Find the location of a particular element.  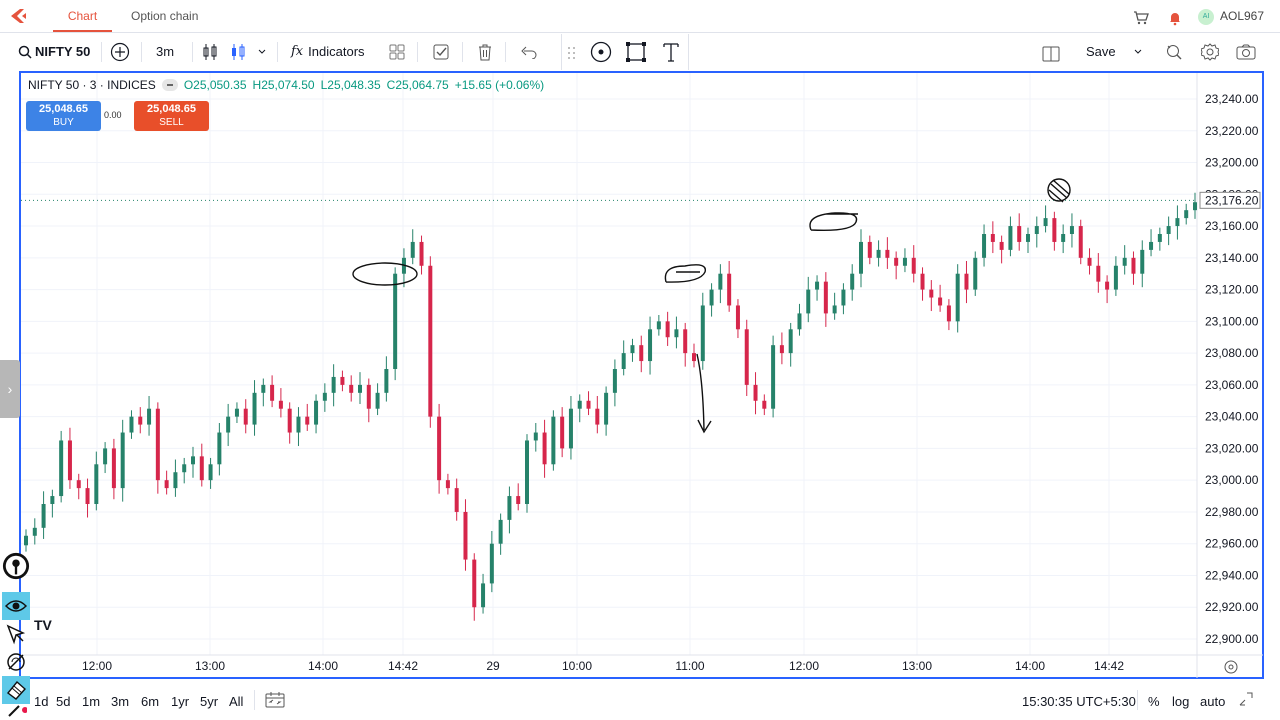

auto-scale-toggle: auto is located at coordinates (1213, 701).